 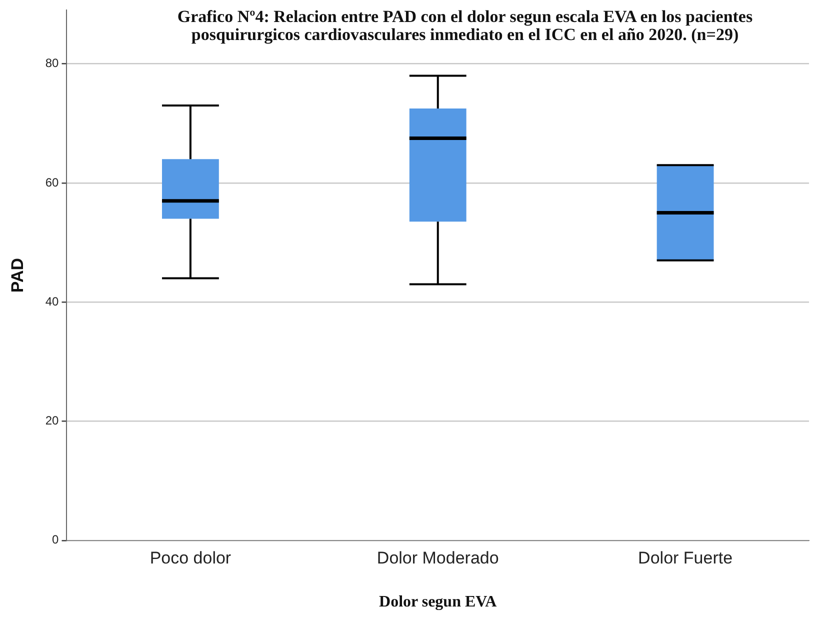 I want to click on y-tick-label: 0, so click(x=56, y=539).